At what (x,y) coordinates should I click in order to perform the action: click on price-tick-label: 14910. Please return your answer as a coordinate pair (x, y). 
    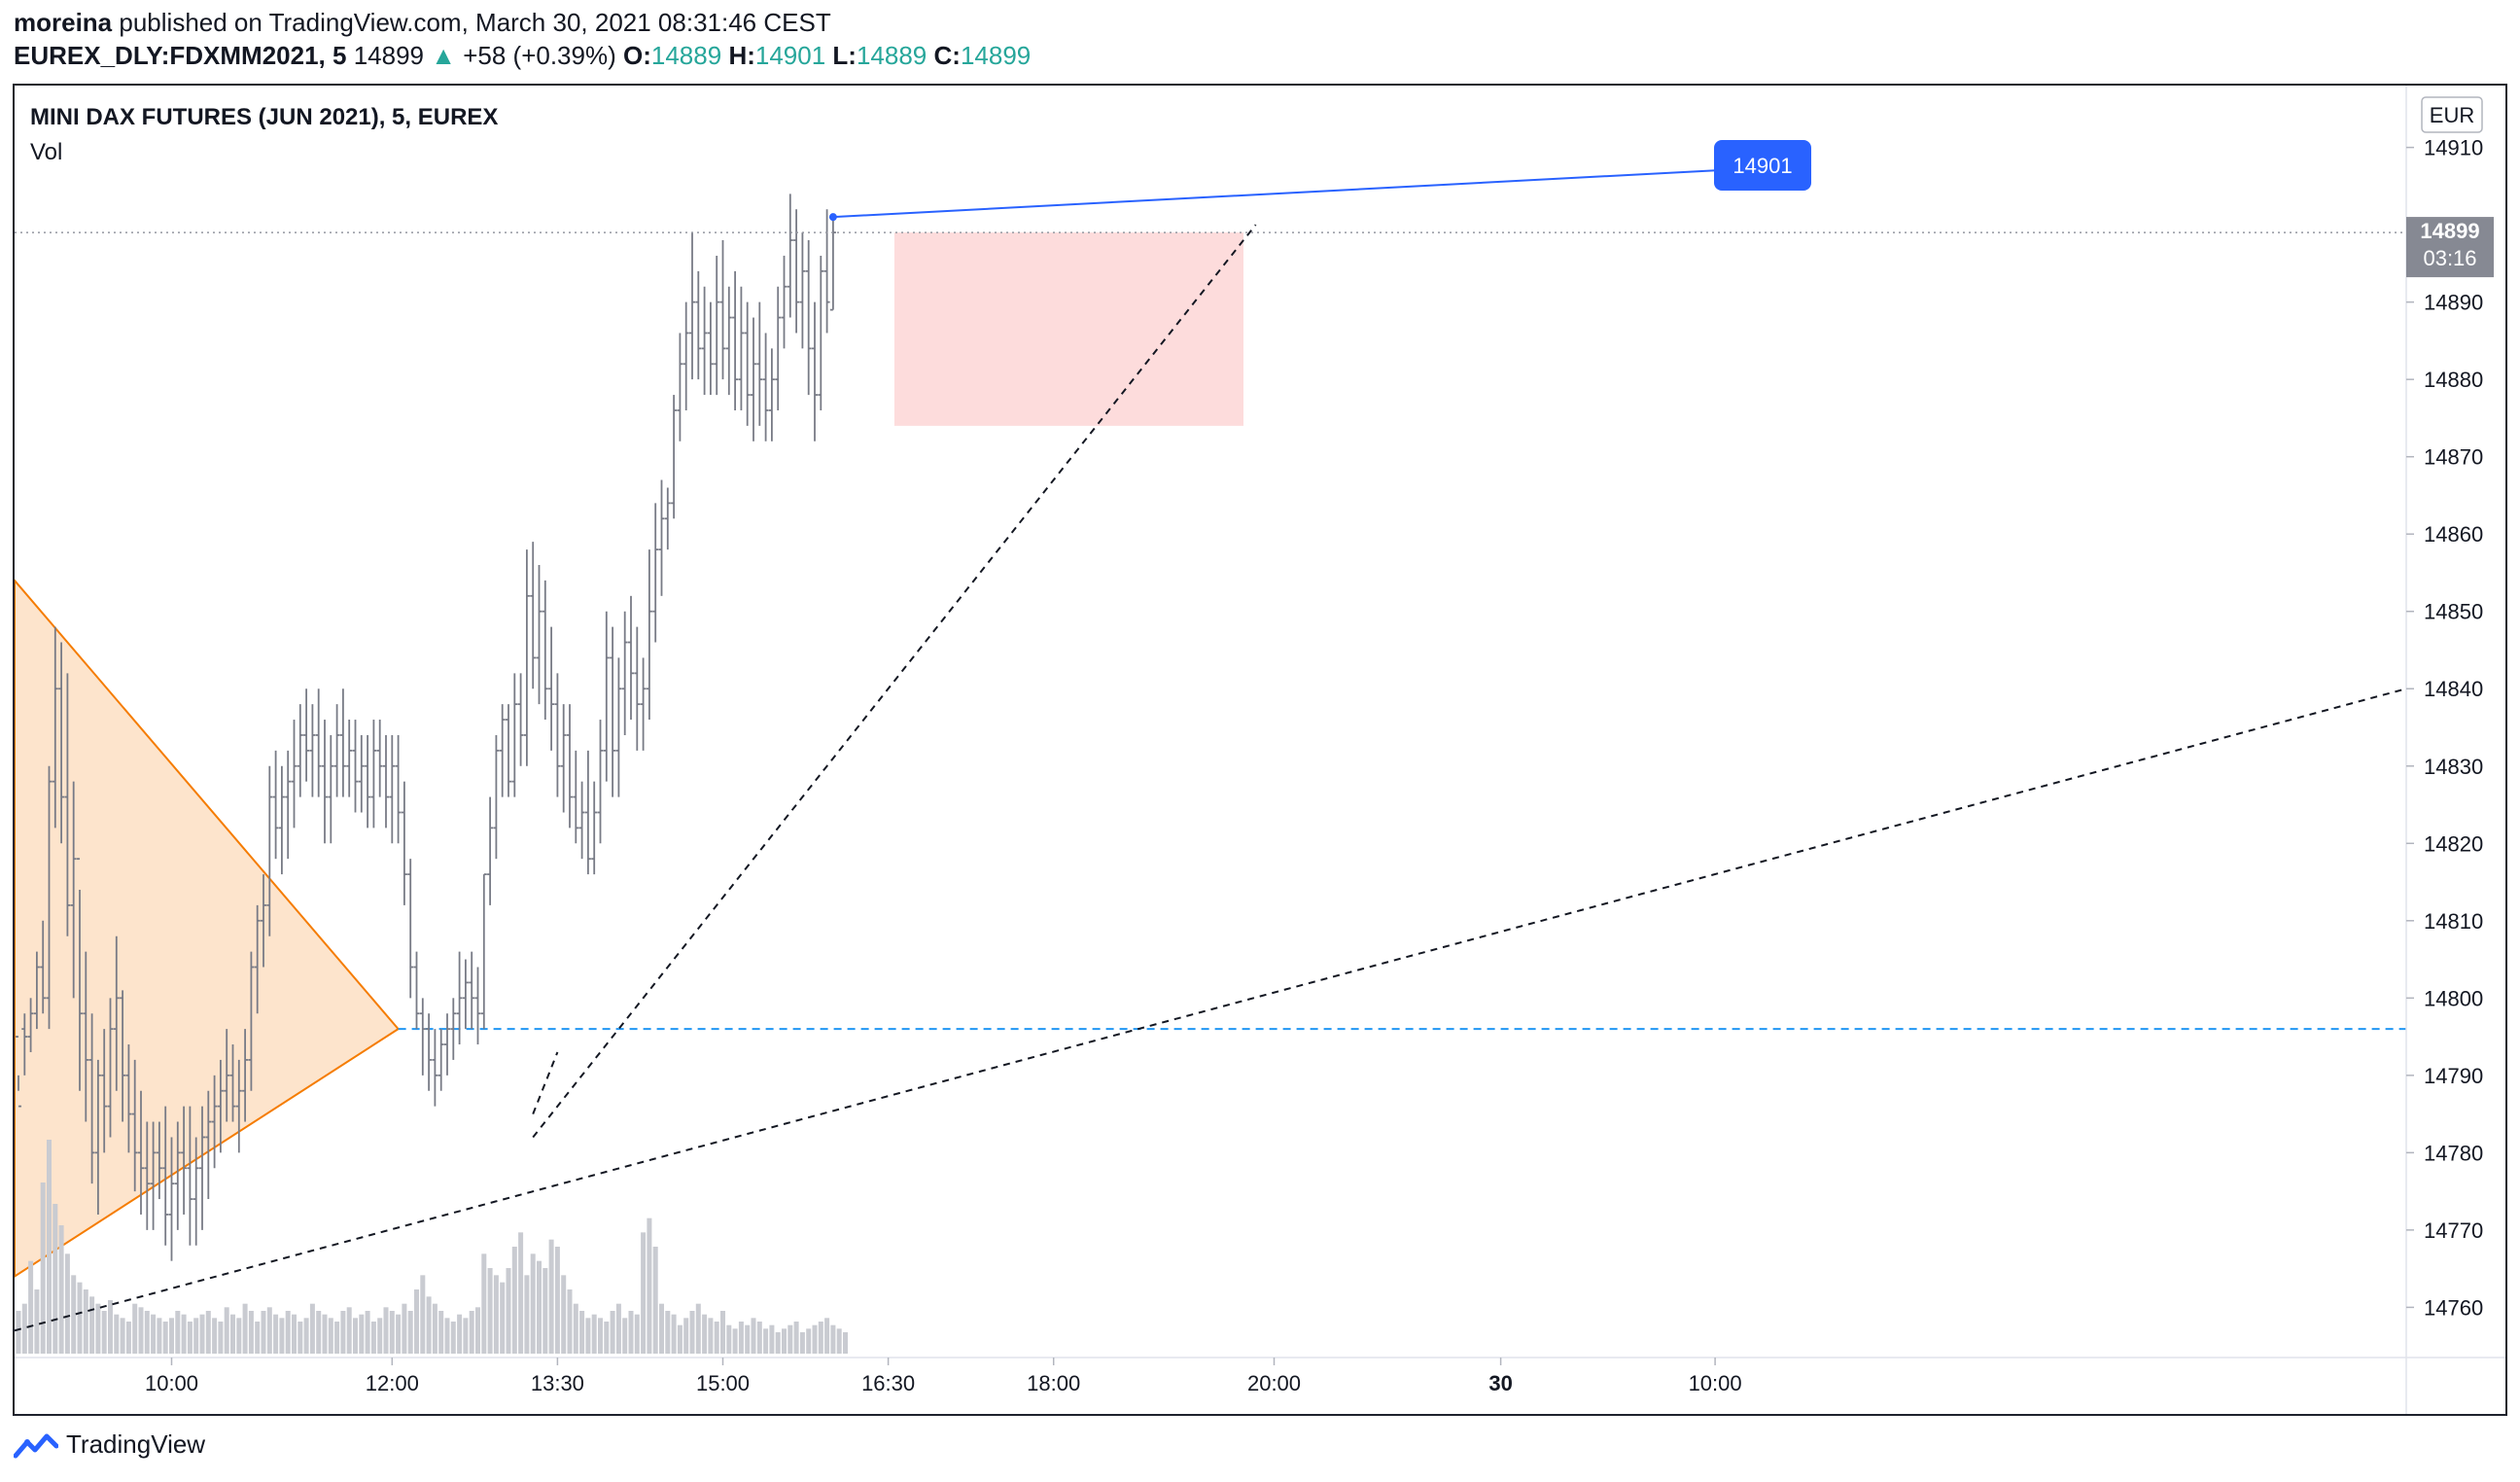
    Looking at the image, I should click on (2453, 148).